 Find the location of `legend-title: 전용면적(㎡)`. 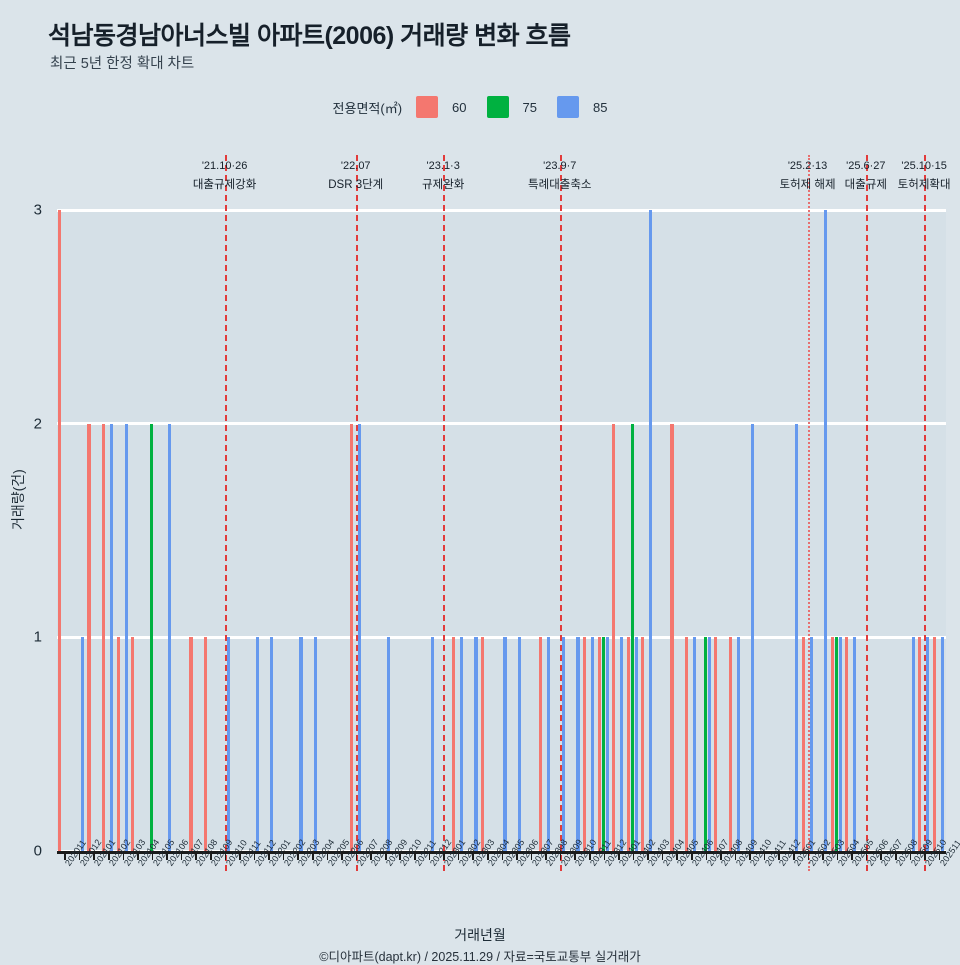

legend-title: 전용면적(㎡) is located at coordinates (367, 108).